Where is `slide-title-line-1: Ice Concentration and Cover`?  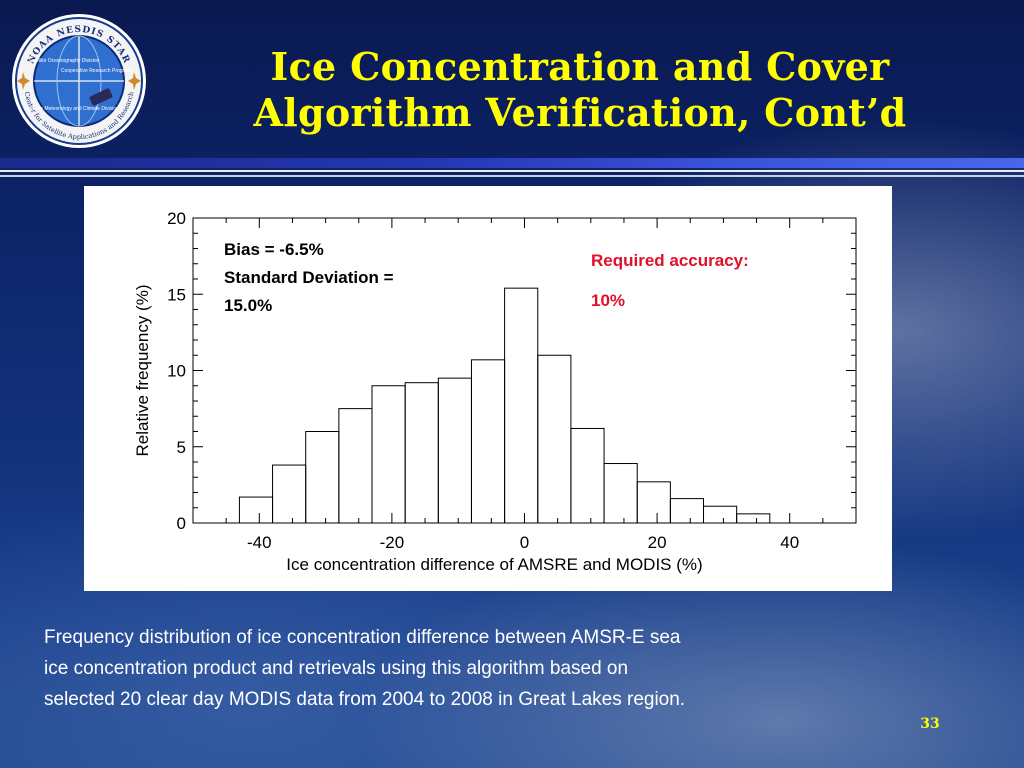 slide-title-line-1: Ice Concentration and Cover is located at coordinates (580, 66).